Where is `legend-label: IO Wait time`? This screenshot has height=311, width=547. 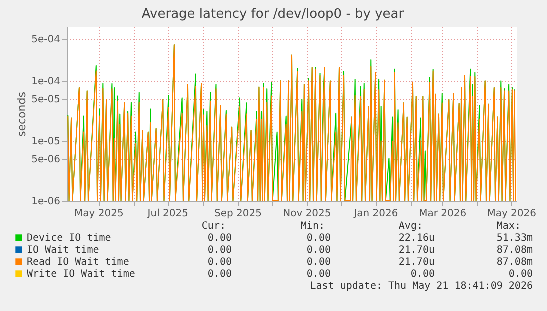 legend-label: IO Wait time is located at coordinates (63, 250).